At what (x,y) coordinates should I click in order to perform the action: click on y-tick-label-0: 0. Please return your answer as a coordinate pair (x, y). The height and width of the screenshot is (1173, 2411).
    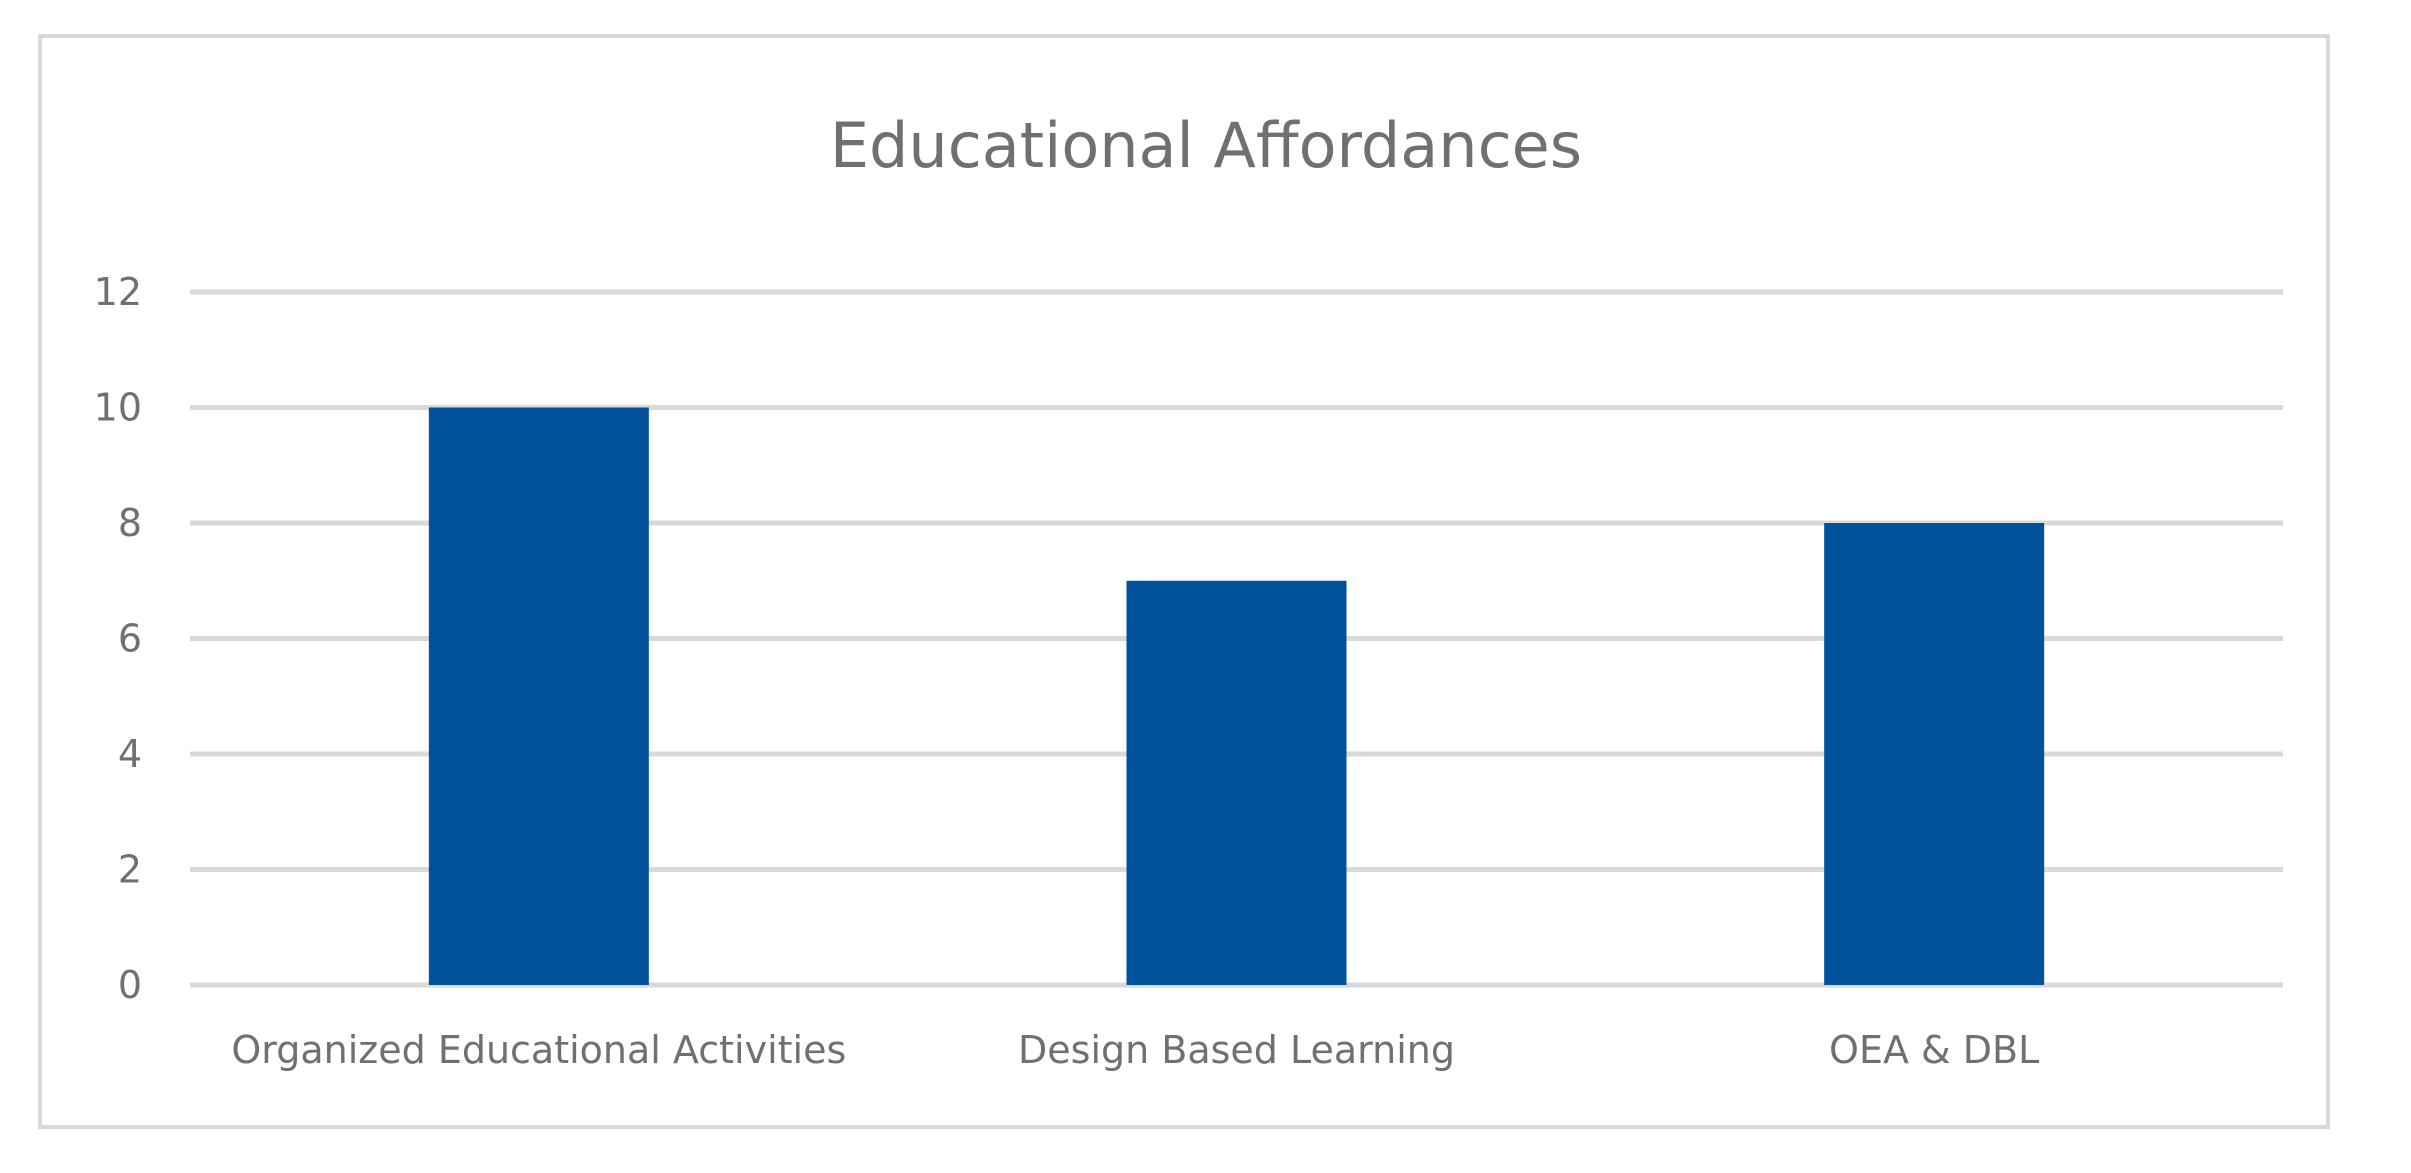
    Looking at the image, I should click on (130, 985).